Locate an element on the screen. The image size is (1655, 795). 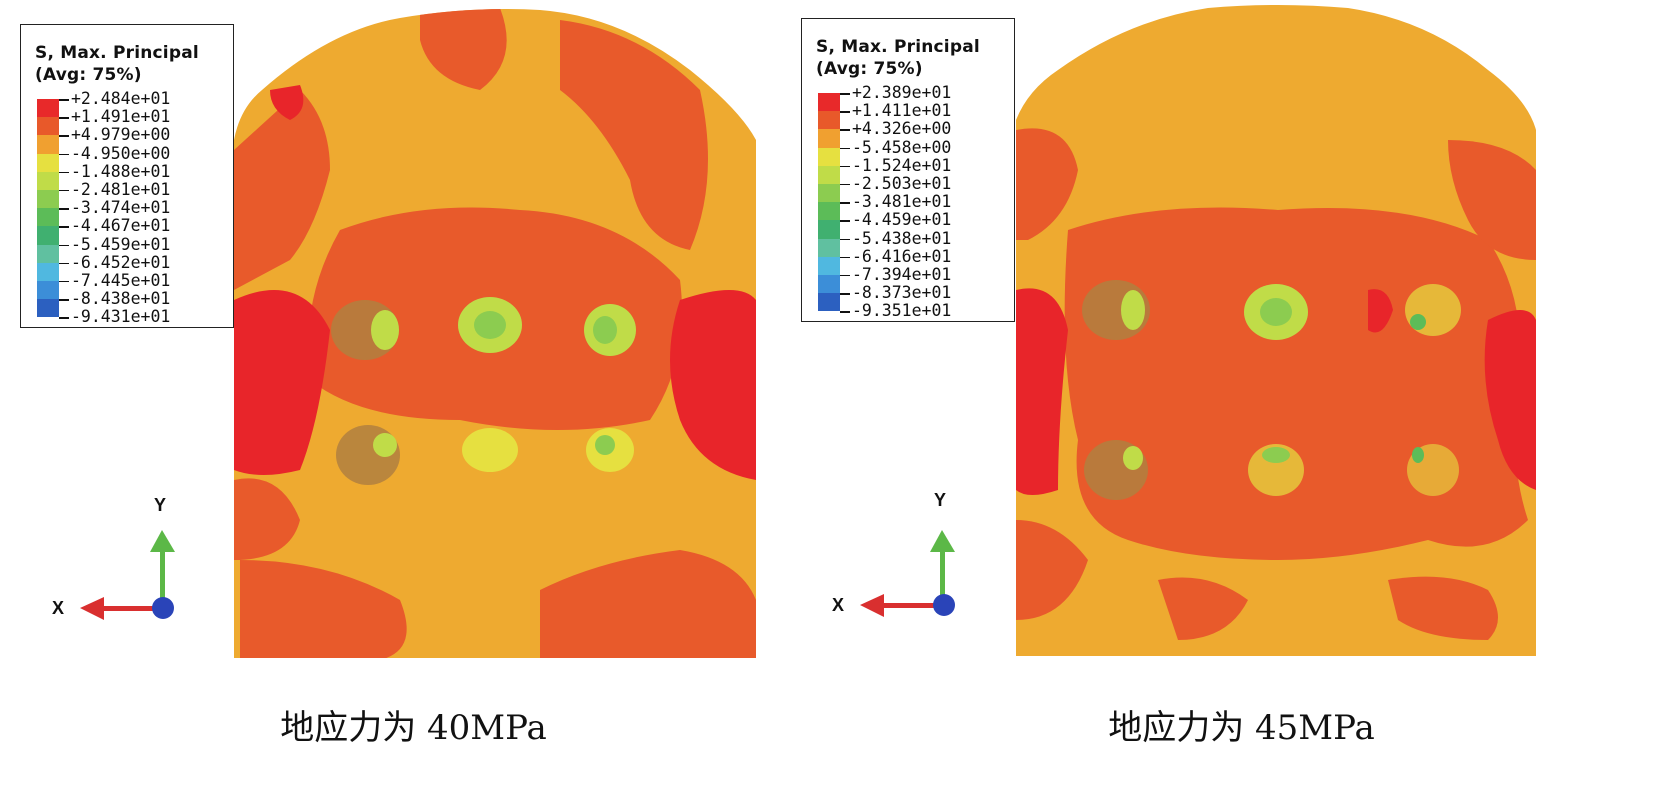
legend-value: +2.389e+01 is located at coordinates (902, 92).